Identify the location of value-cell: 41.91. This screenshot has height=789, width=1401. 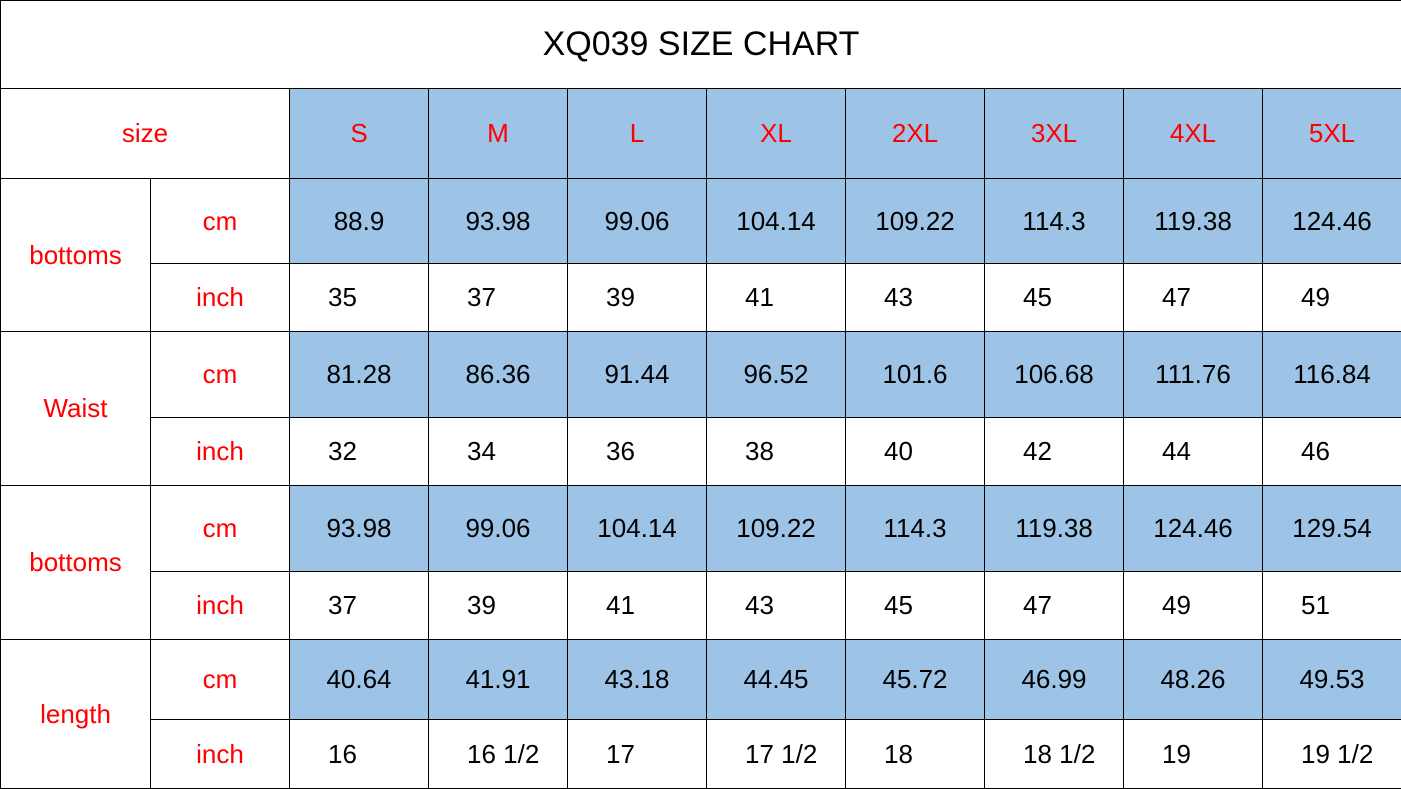
(498, 680).